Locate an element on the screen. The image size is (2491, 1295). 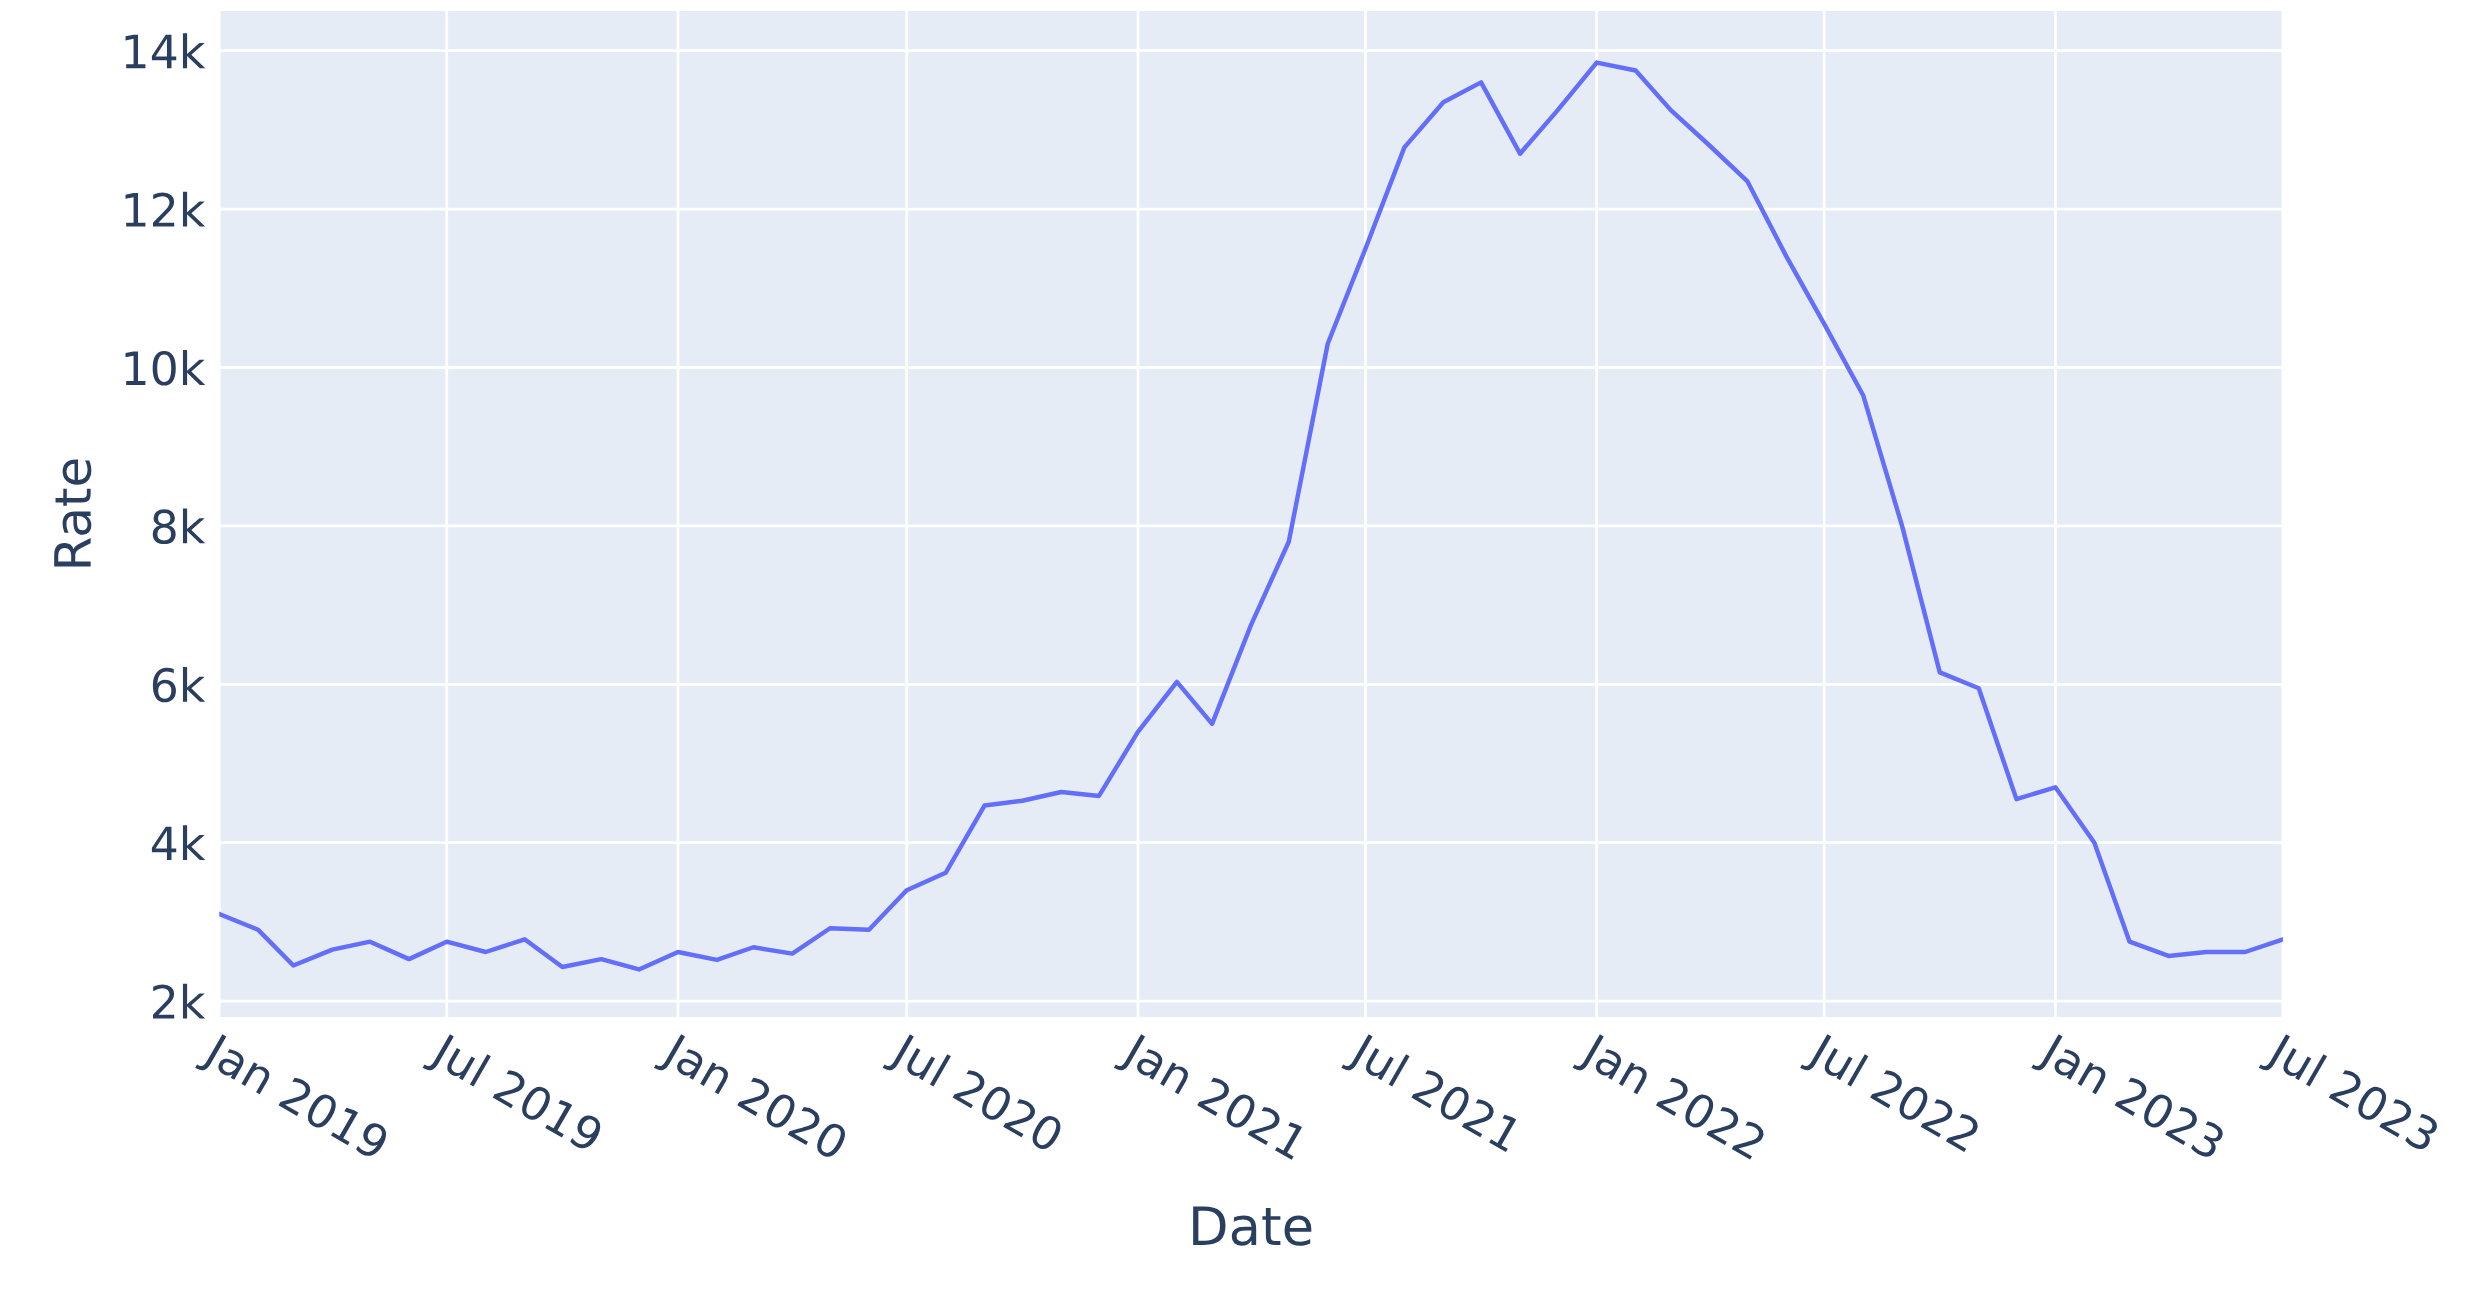
y-tick-label: 8k is located at coordinates (179, 526).